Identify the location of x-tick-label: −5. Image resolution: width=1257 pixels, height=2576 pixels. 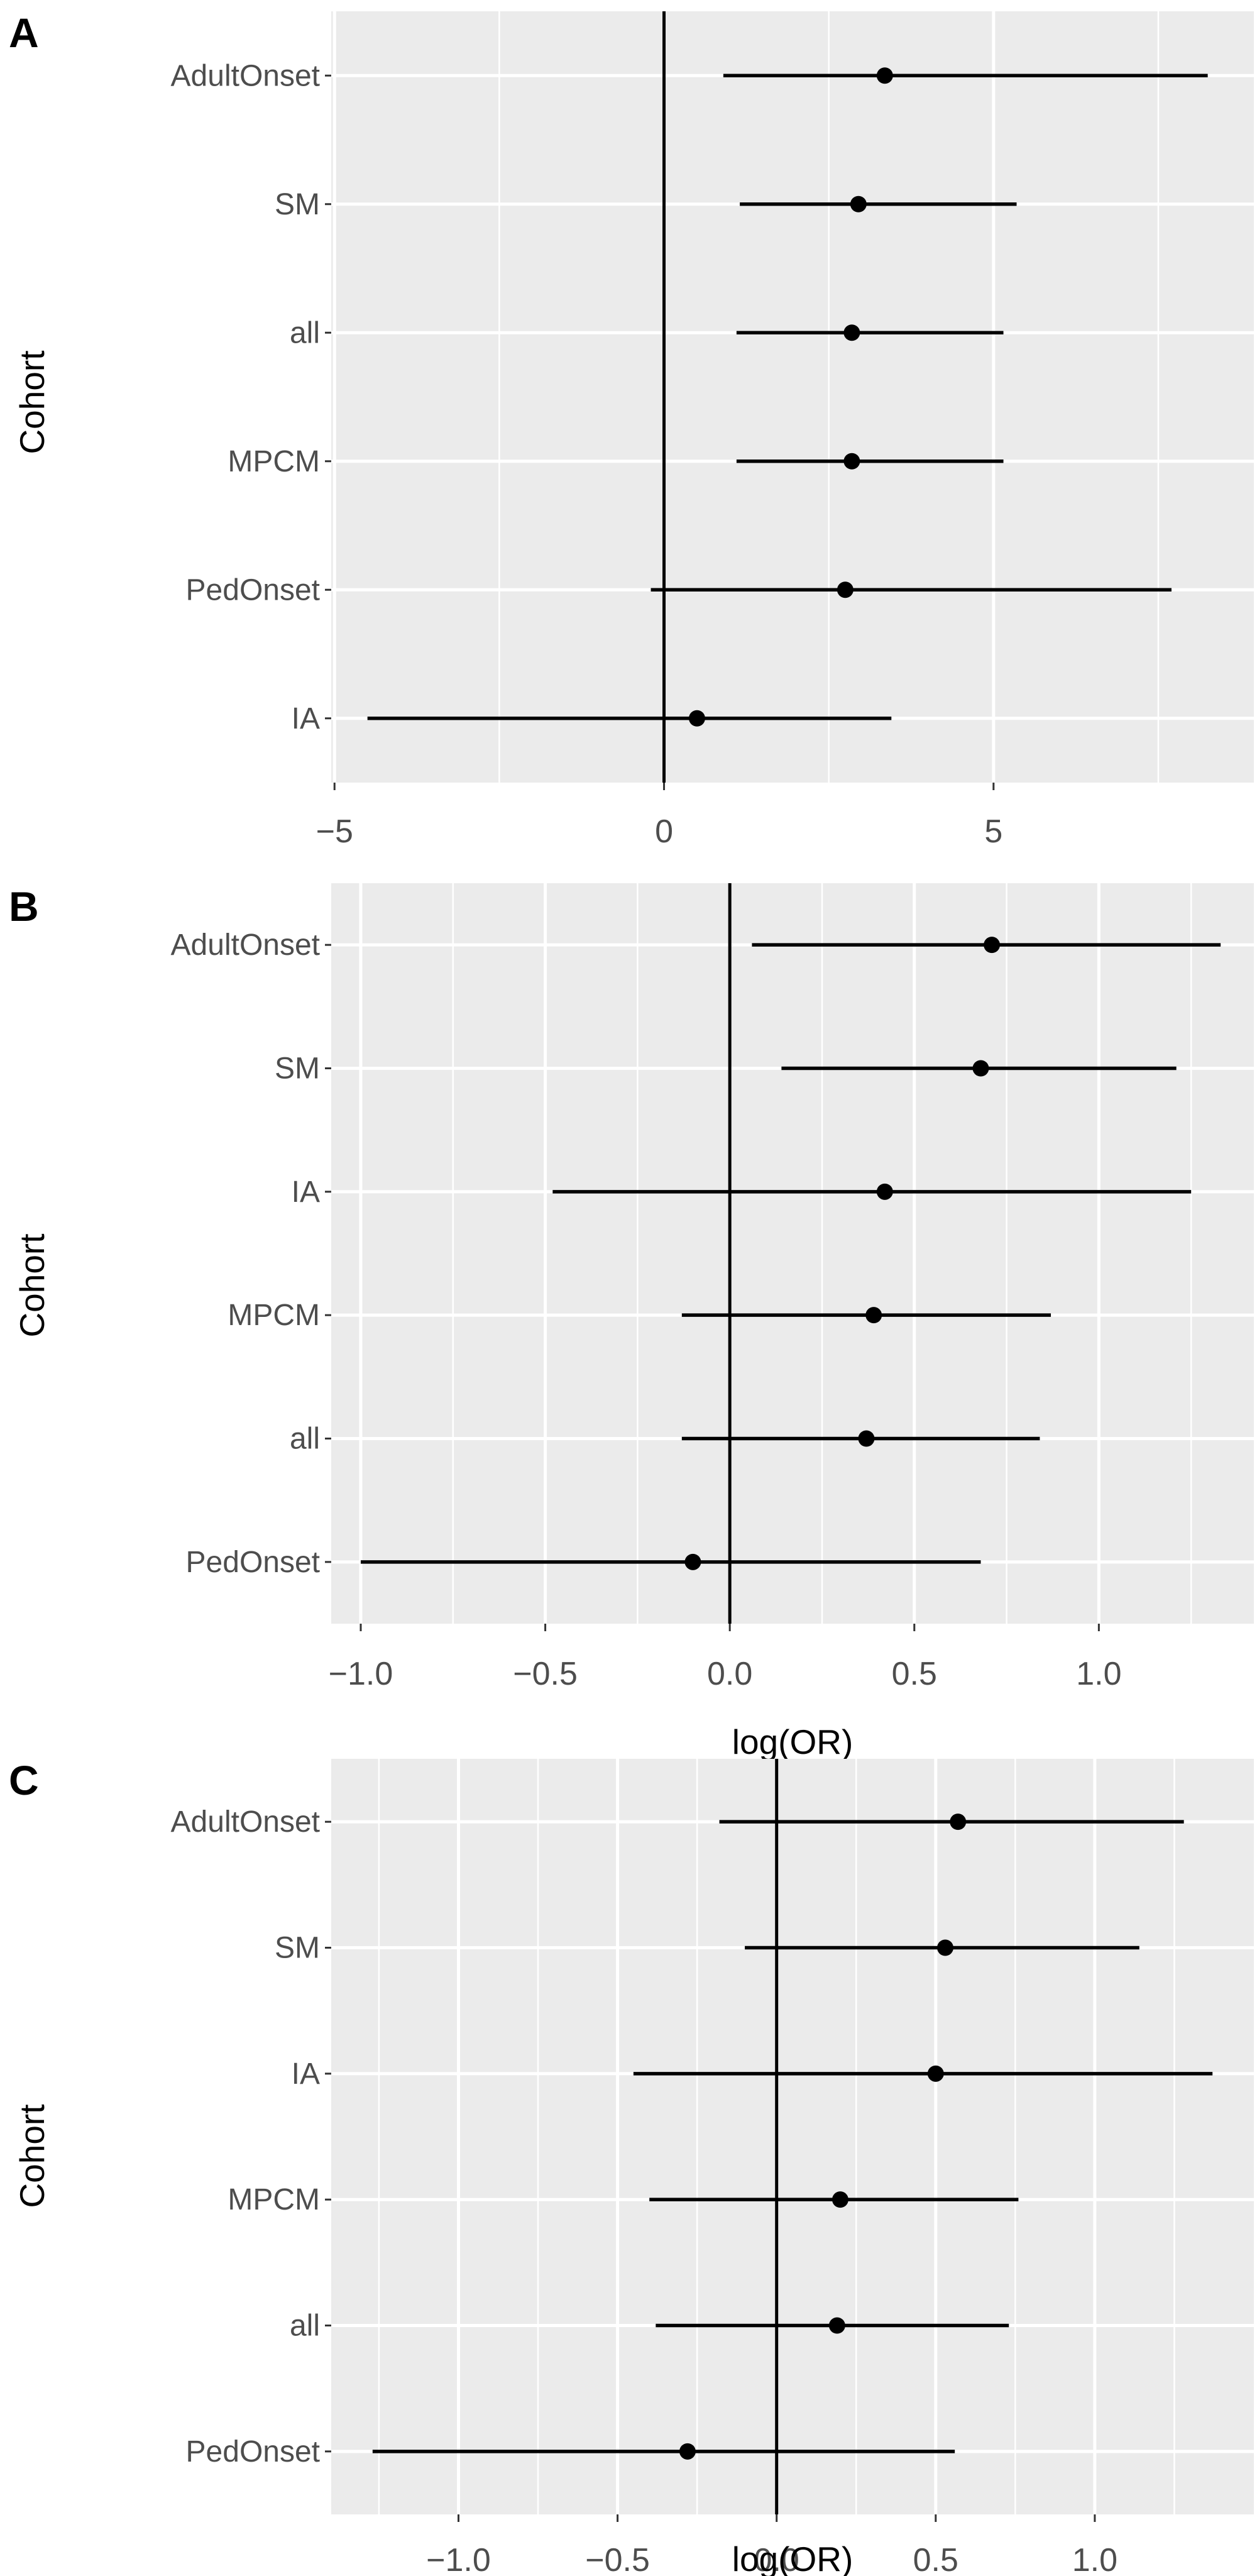
(334, 832).